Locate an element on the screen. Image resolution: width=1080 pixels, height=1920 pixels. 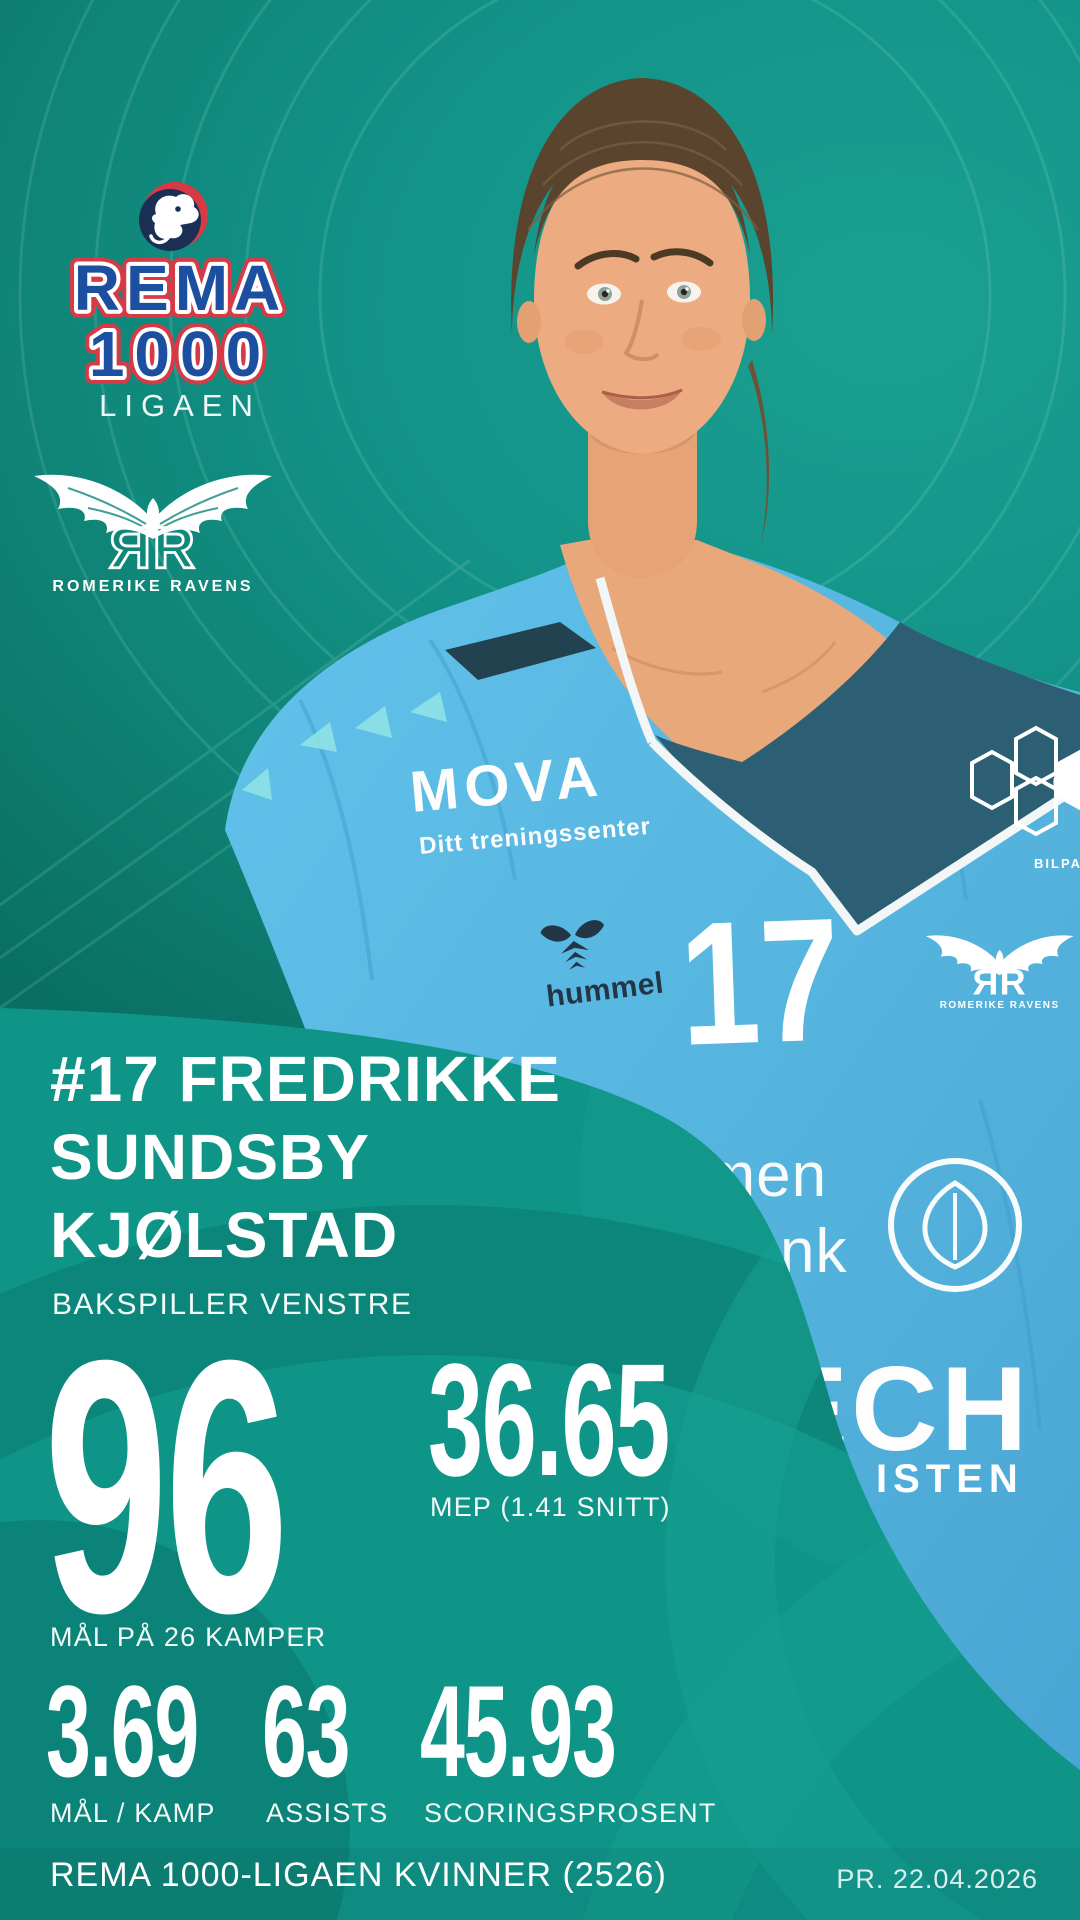
player-name-block: #17 FREDRIKKE SUNDSBY KJØLSTAD is located at coordinates (305, 1157).